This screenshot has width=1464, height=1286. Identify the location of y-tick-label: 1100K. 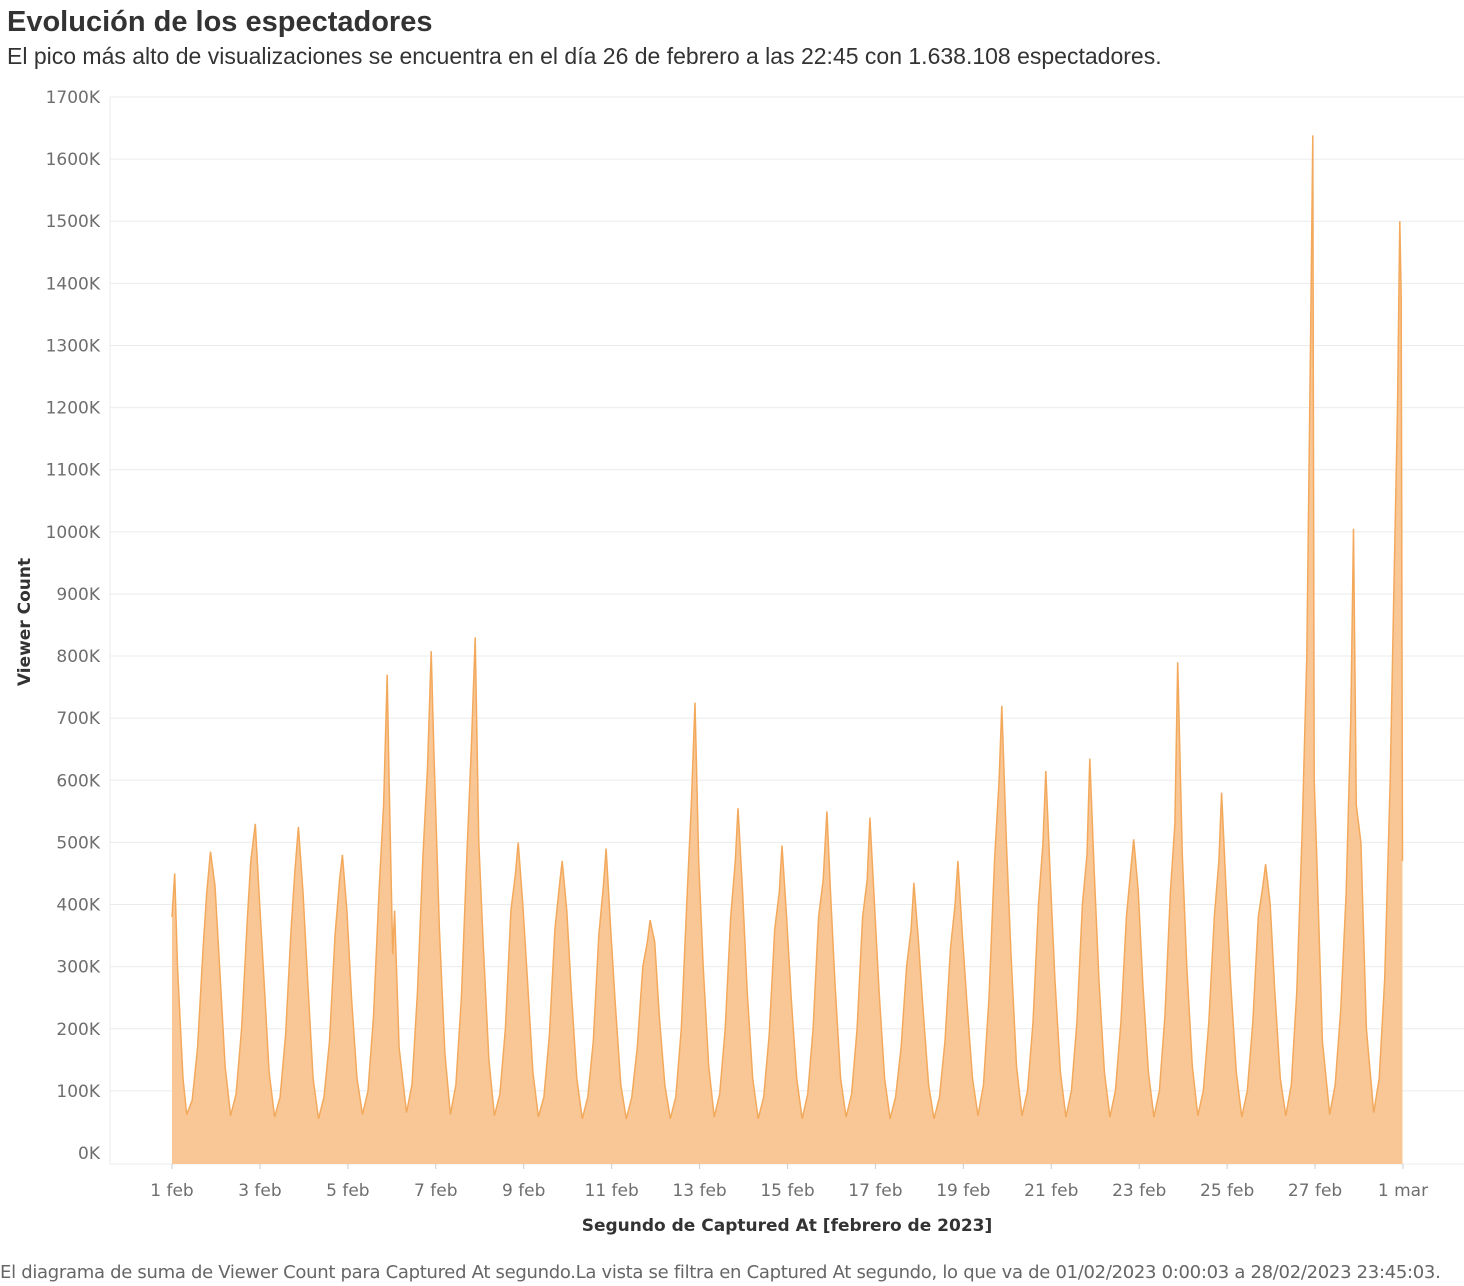
(73, 471).